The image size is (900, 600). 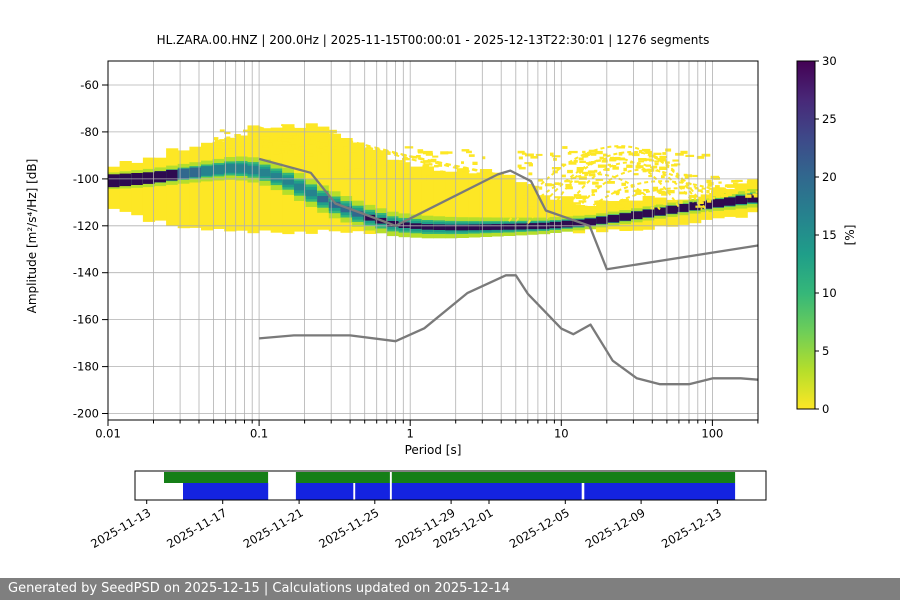 I want to click on y-tick-label: -80, so click(x=89, y=132).